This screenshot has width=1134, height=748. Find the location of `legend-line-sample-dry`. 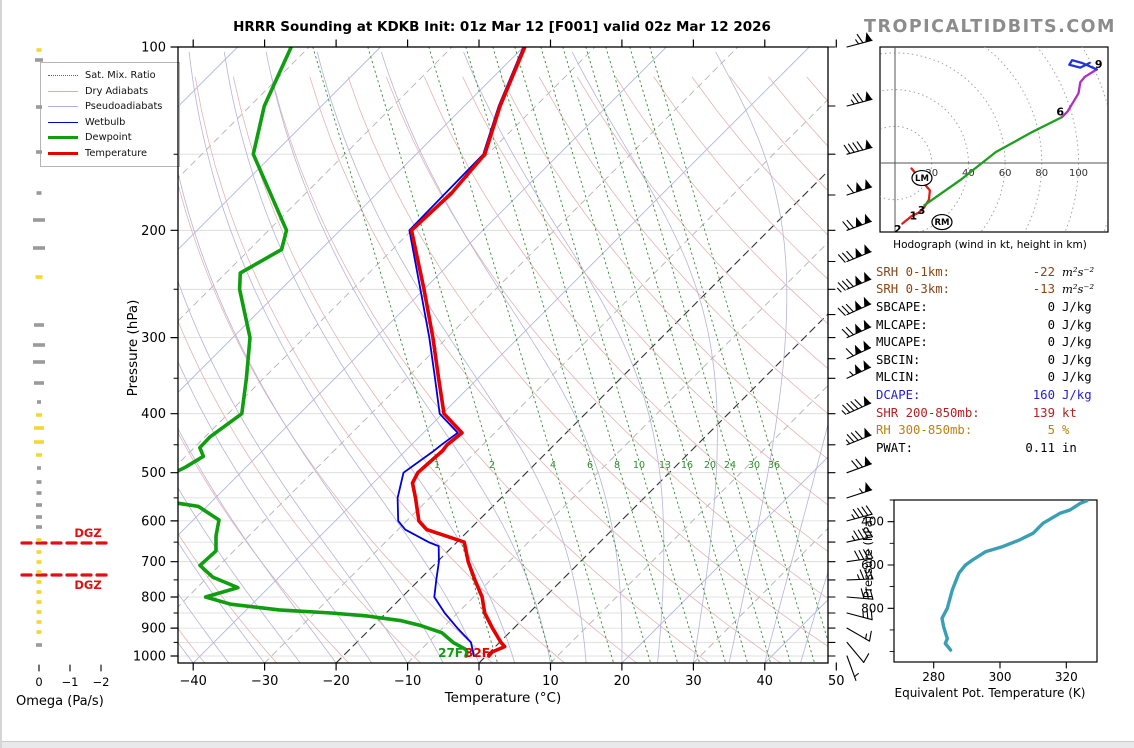

legend-line-sample-dry is located at coordinates (63, 91).